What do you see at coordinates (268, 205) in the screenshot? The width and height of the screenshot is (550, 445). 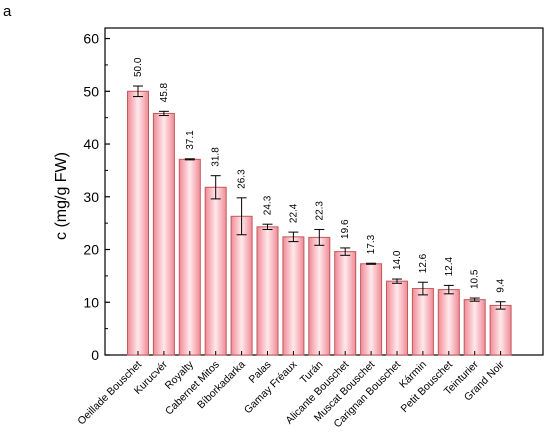 I see `data-label: 24.3` at bounding box center [268, 205].